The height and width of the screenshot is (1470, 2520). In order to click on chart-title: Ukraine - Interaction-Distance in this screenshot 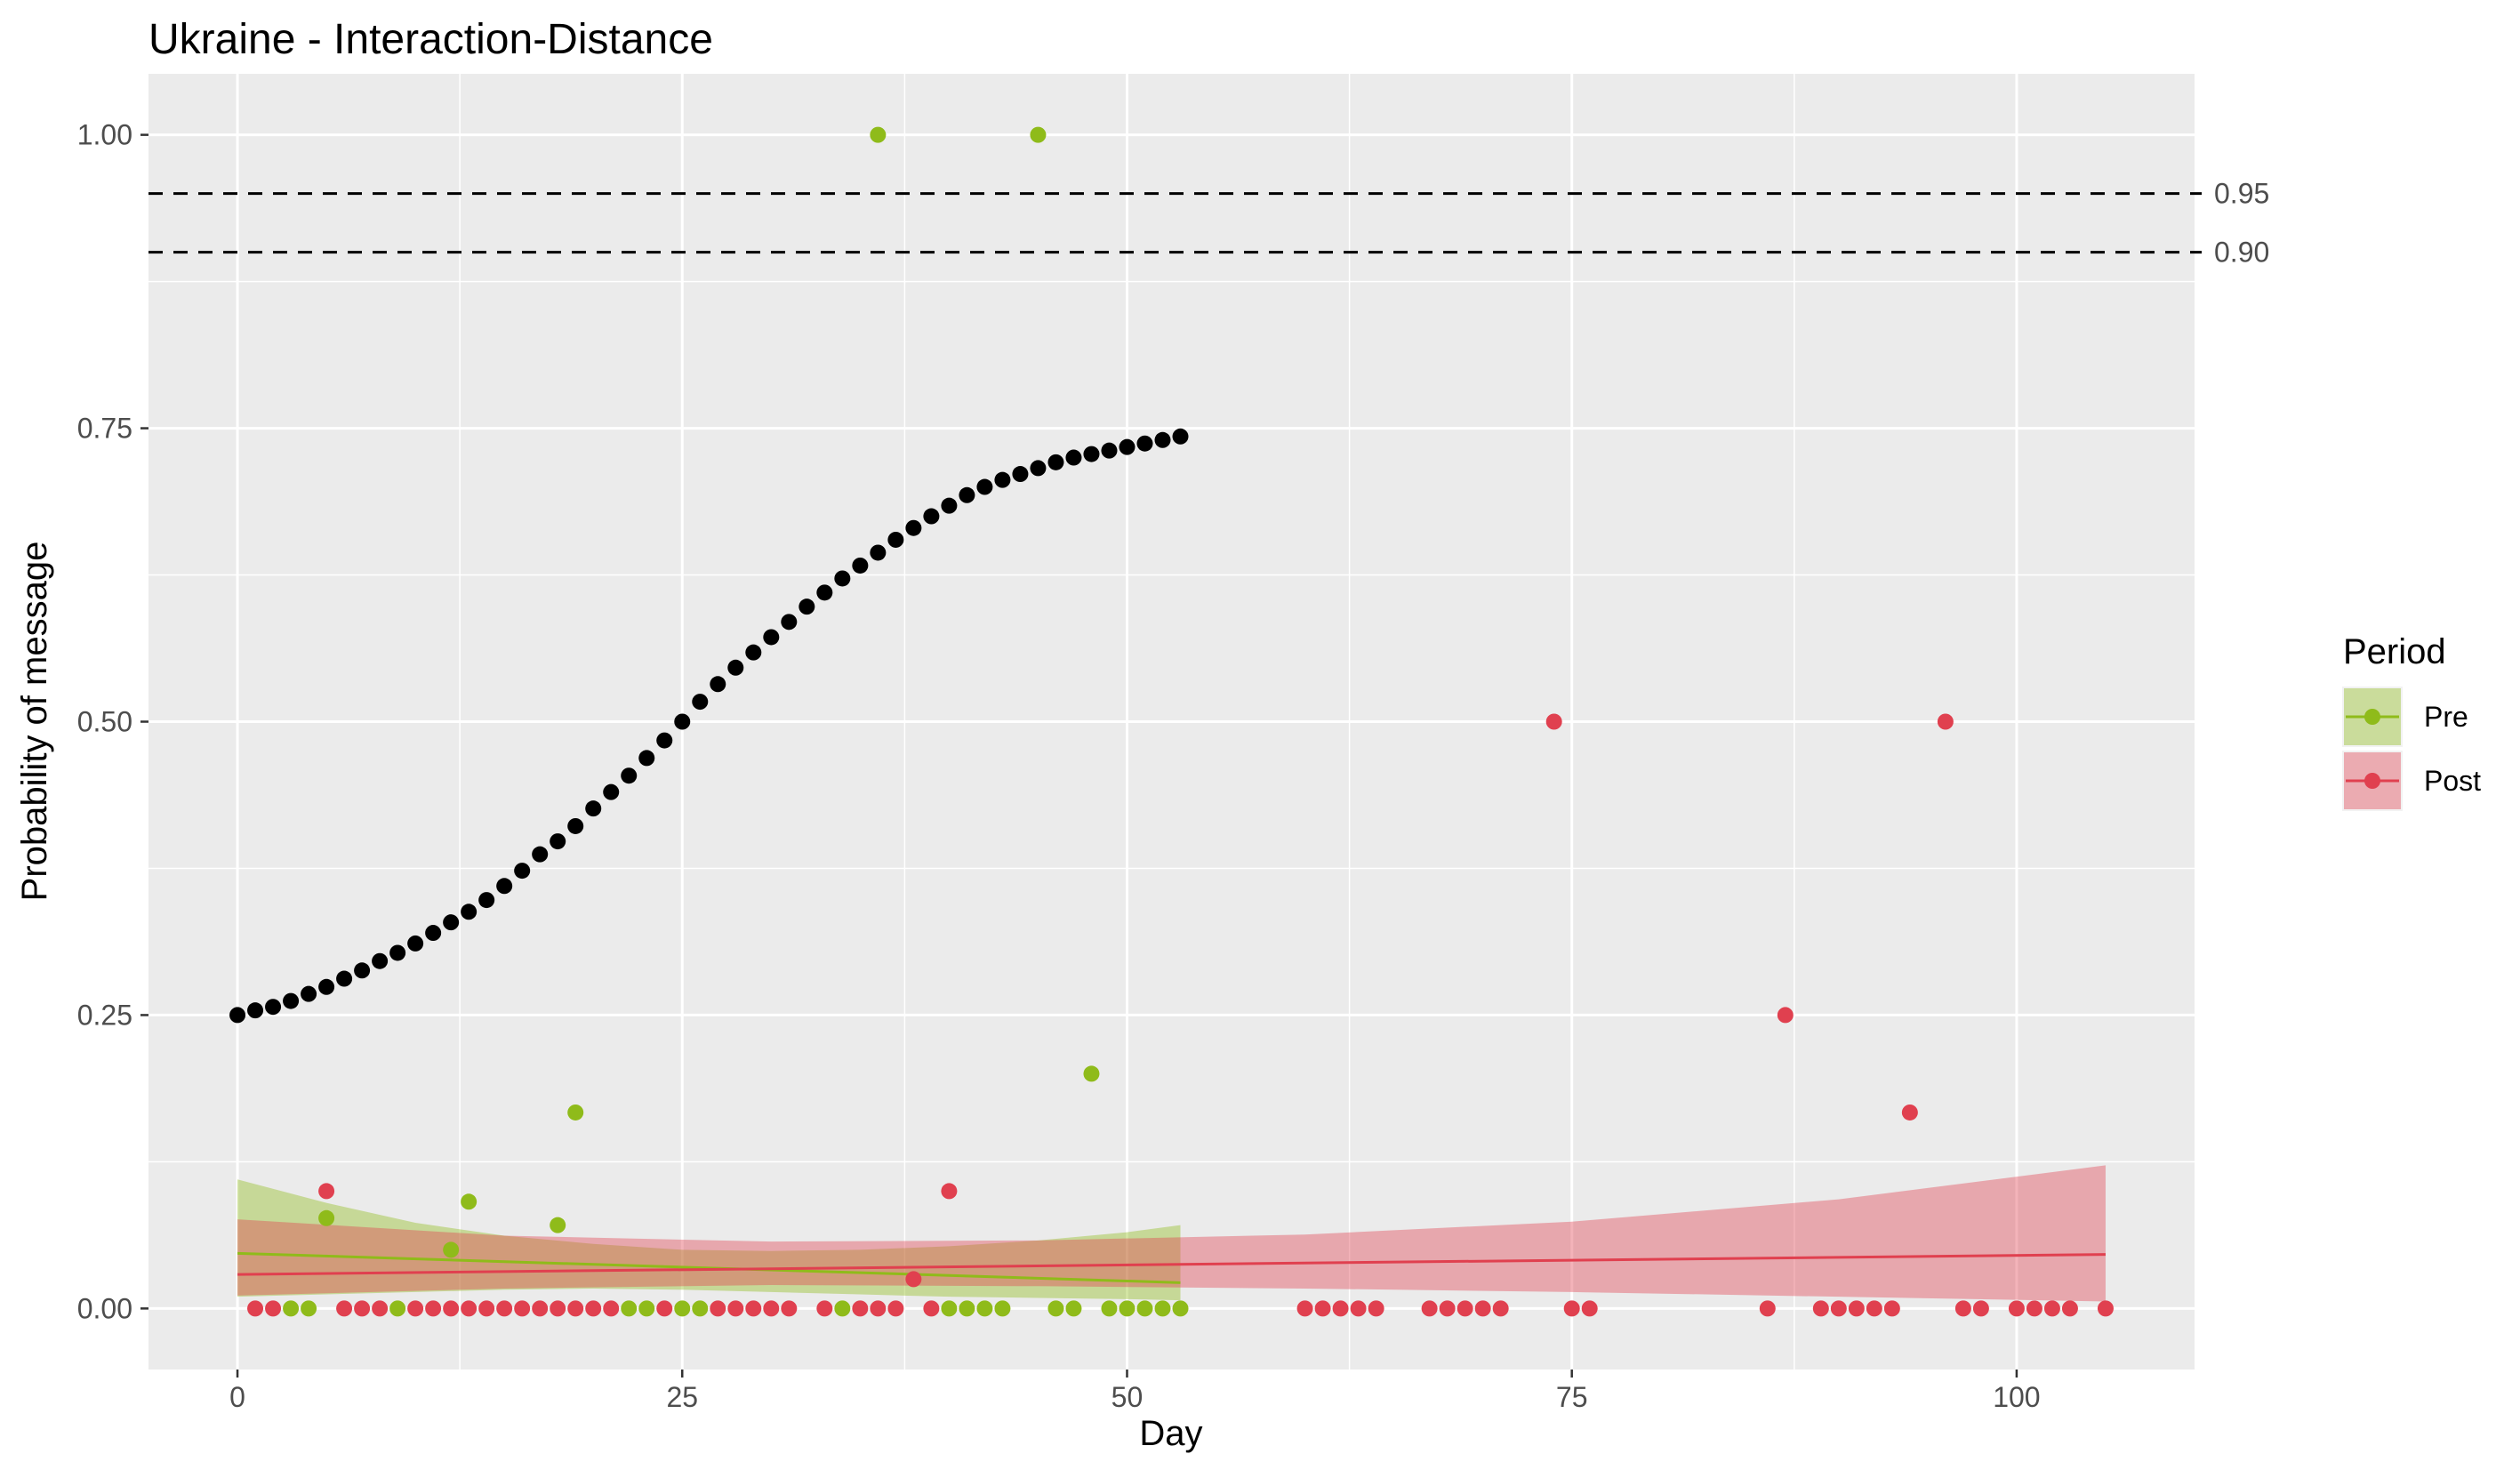, I will do `click(430, 39)`.